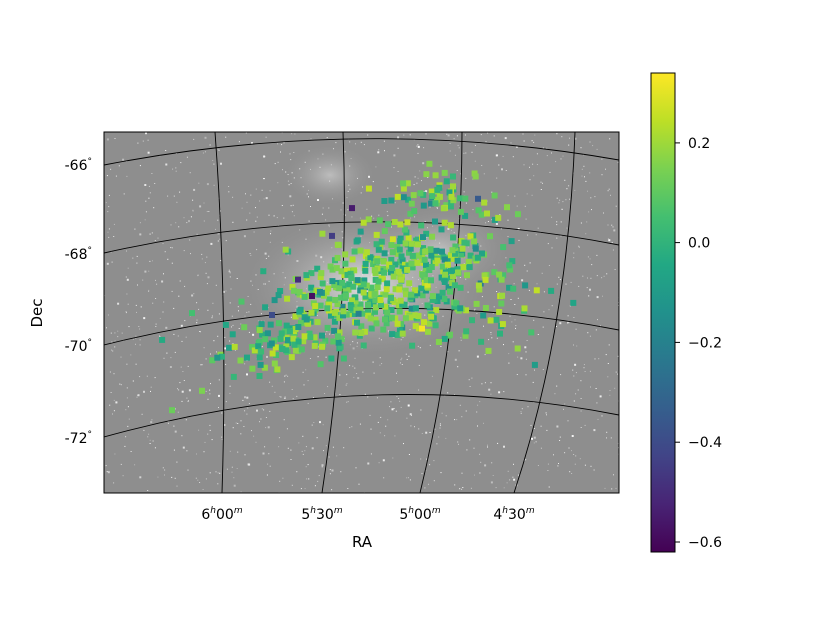 The width and height of the screenshot is (830, 622). Describe the element at coordinates (699, 144) in the screenshot. I see `colorbar-tick-label: 0.2` at that location.